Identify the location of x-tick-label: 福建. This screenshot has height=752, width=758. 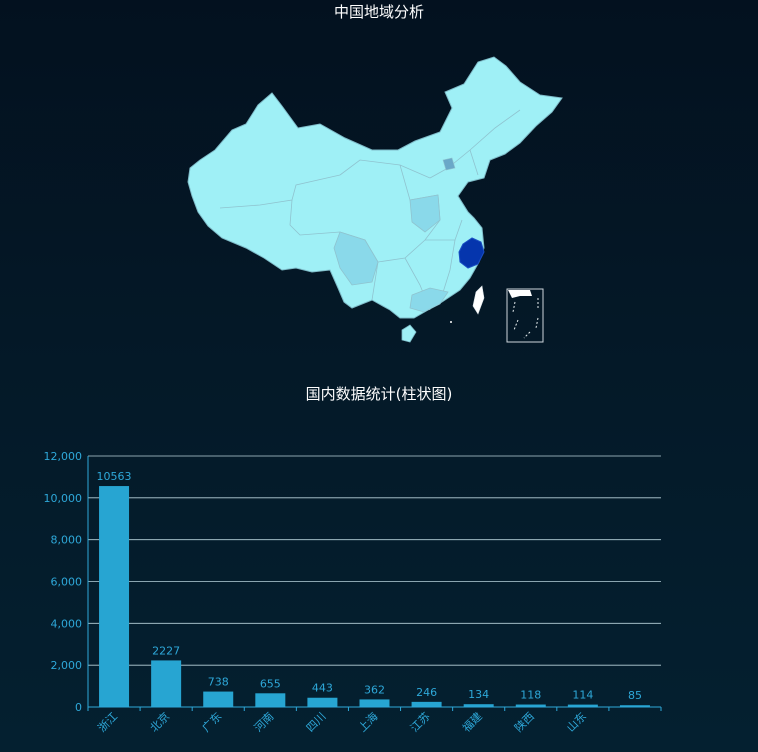
(471, 721).